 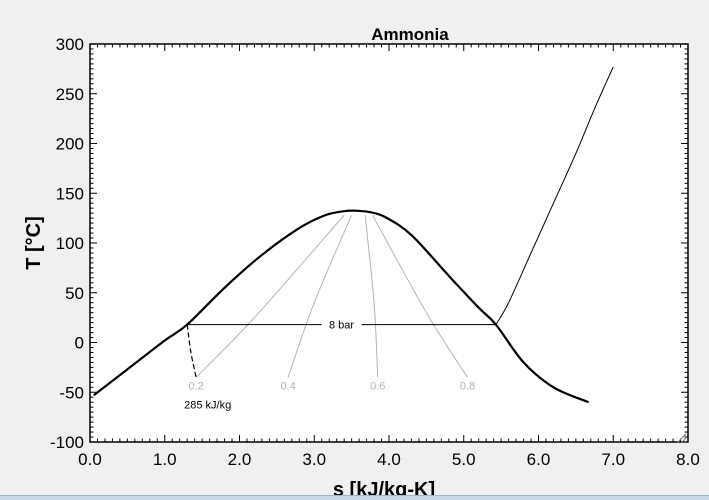 I want to click on resize-grip-icon, so click(x=681, y=438).